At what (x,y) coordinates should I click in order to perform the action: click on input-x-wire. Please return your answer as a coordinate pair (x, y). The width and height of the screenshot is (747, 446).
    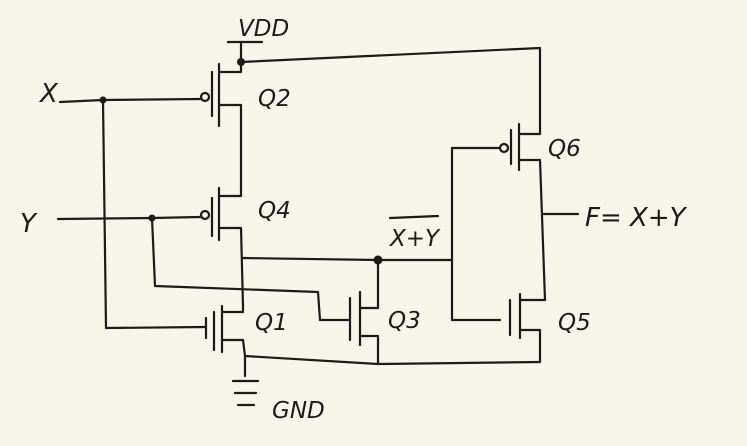
    Looking at the image, I should click on (132, 213).